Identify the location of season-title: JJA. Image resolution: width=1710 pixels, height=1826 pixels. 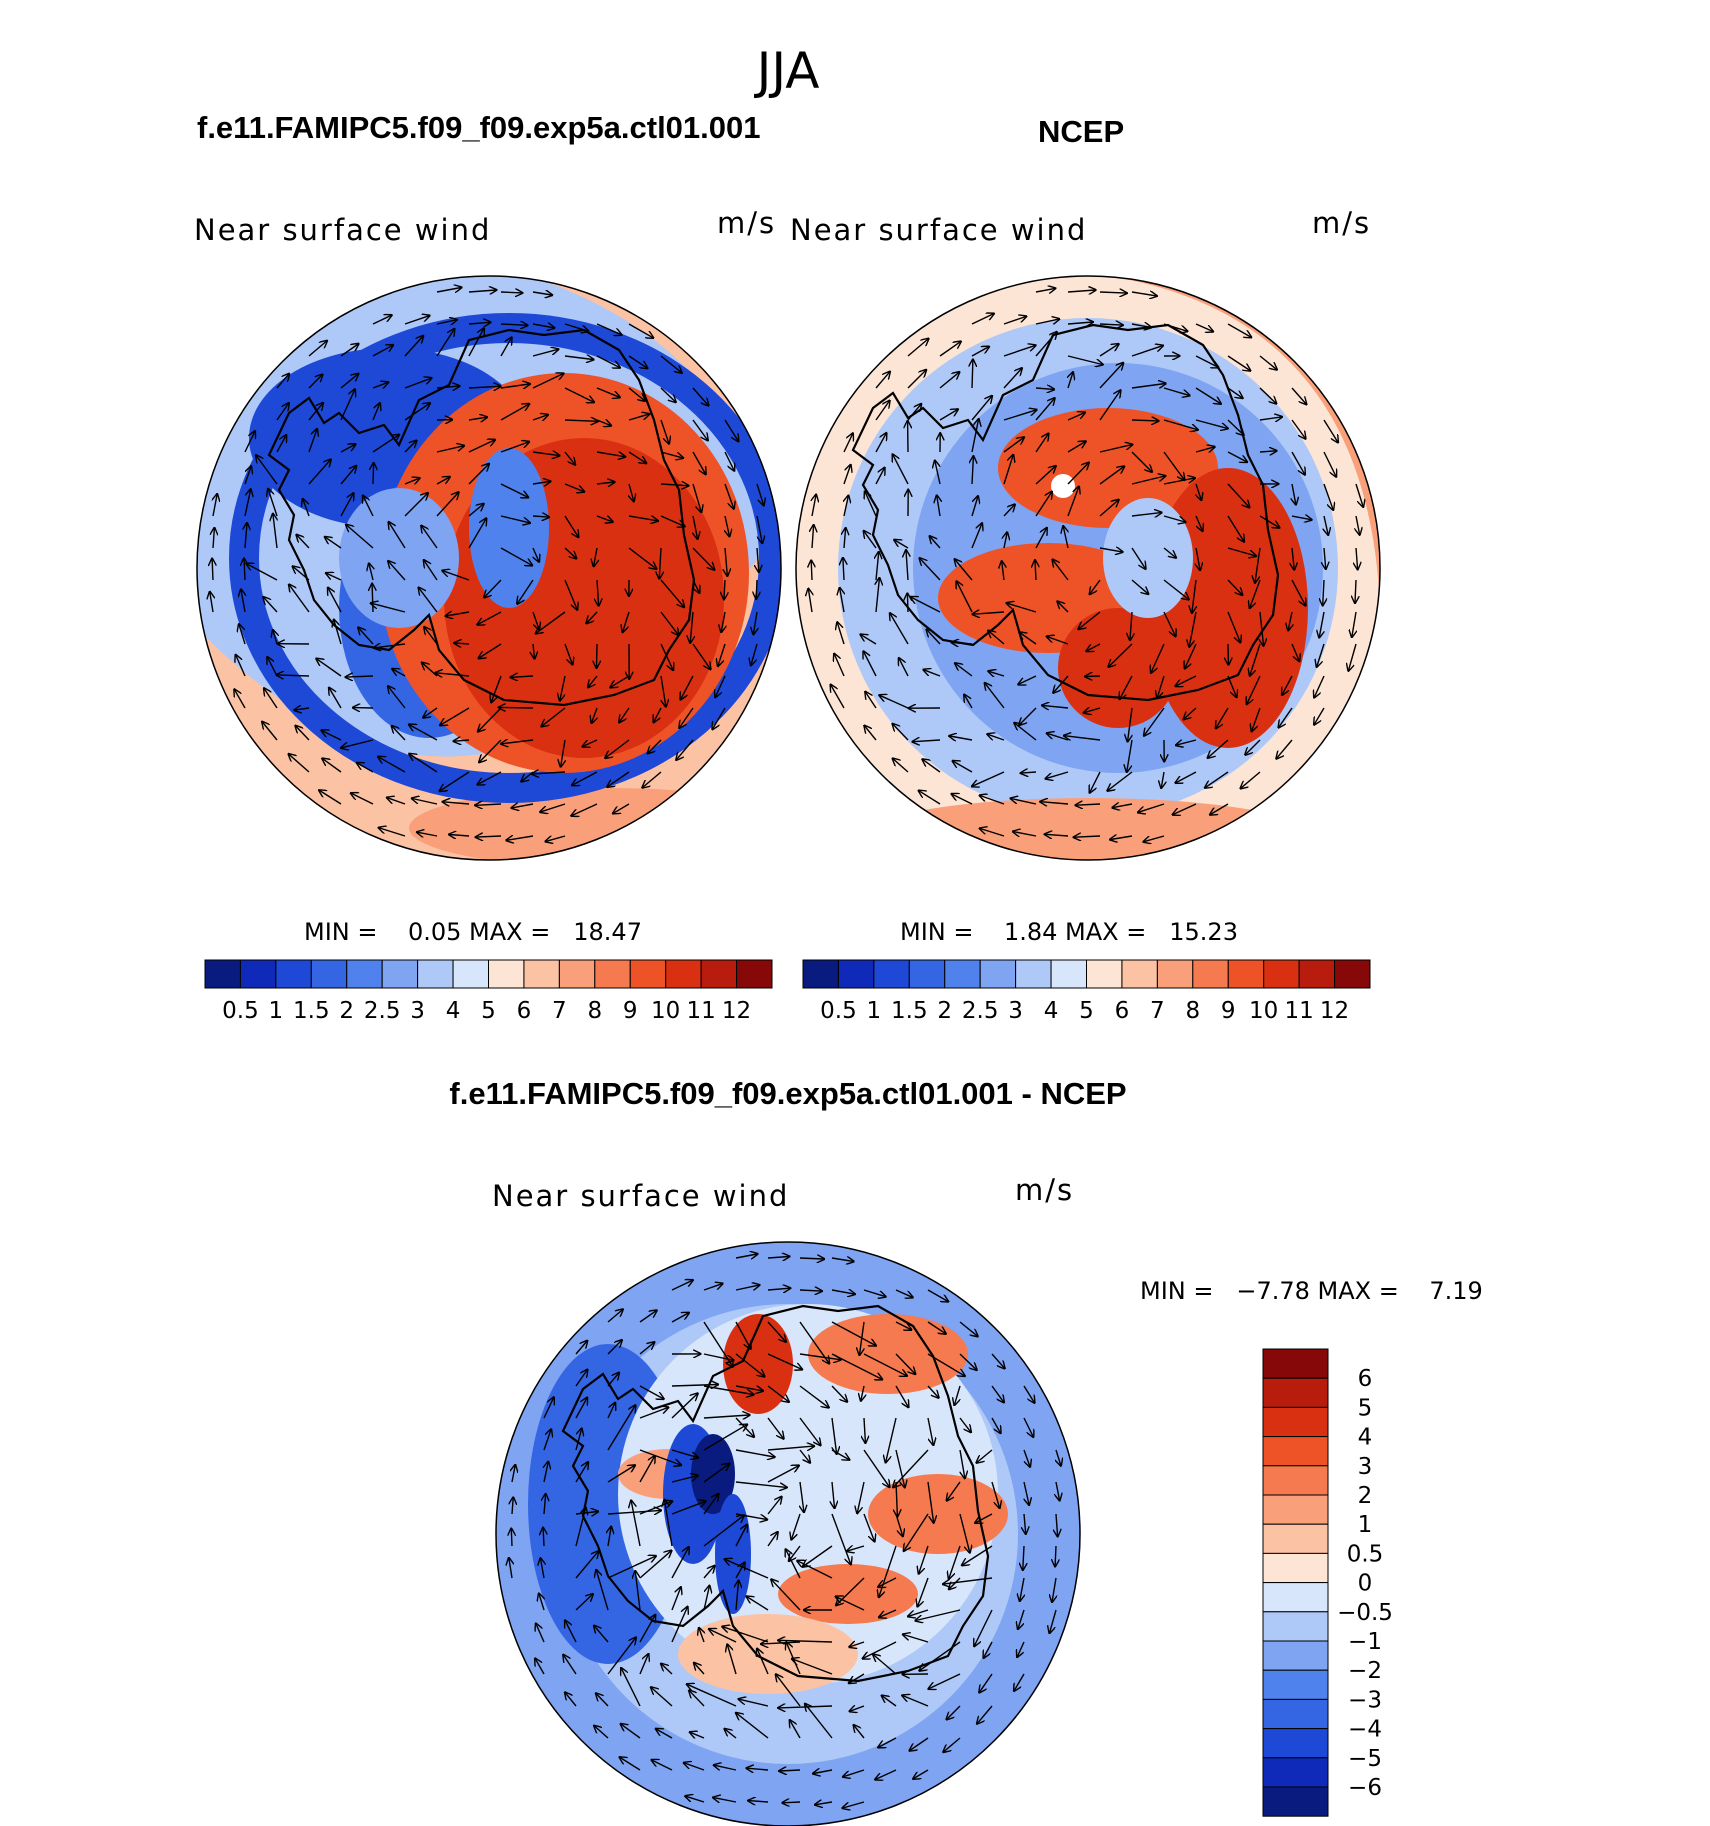
(787, 71).